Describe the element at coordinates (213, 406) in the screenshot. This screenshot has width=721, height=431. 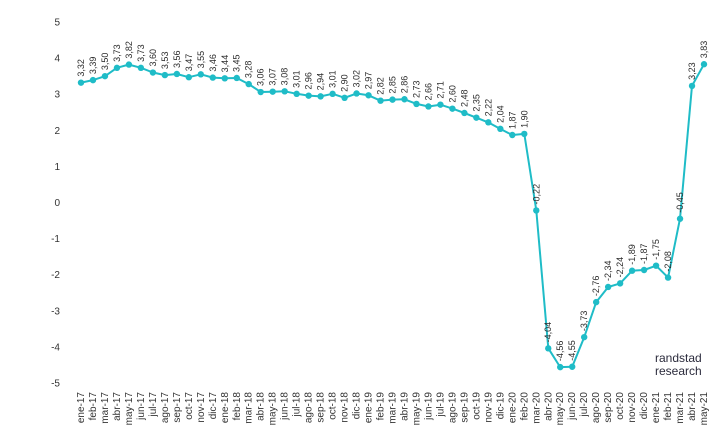
I see `x-tick-label: dic-17` at that location.